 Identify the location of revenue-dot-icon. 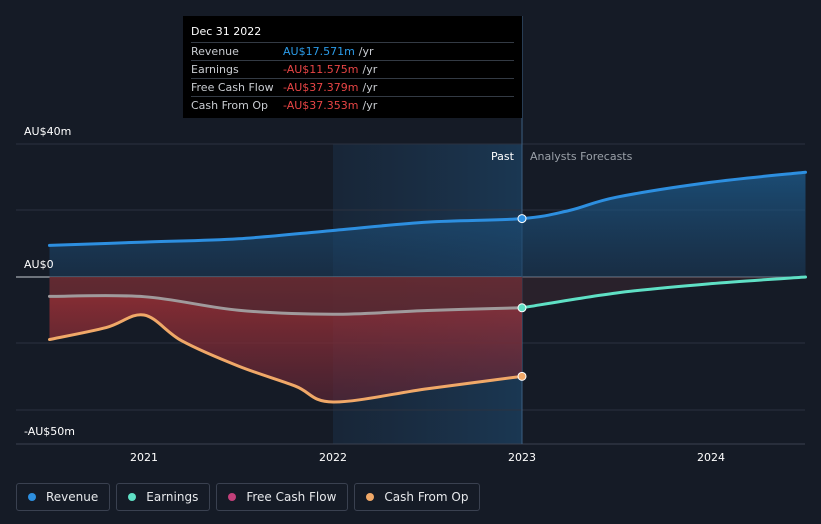
(32, 497).